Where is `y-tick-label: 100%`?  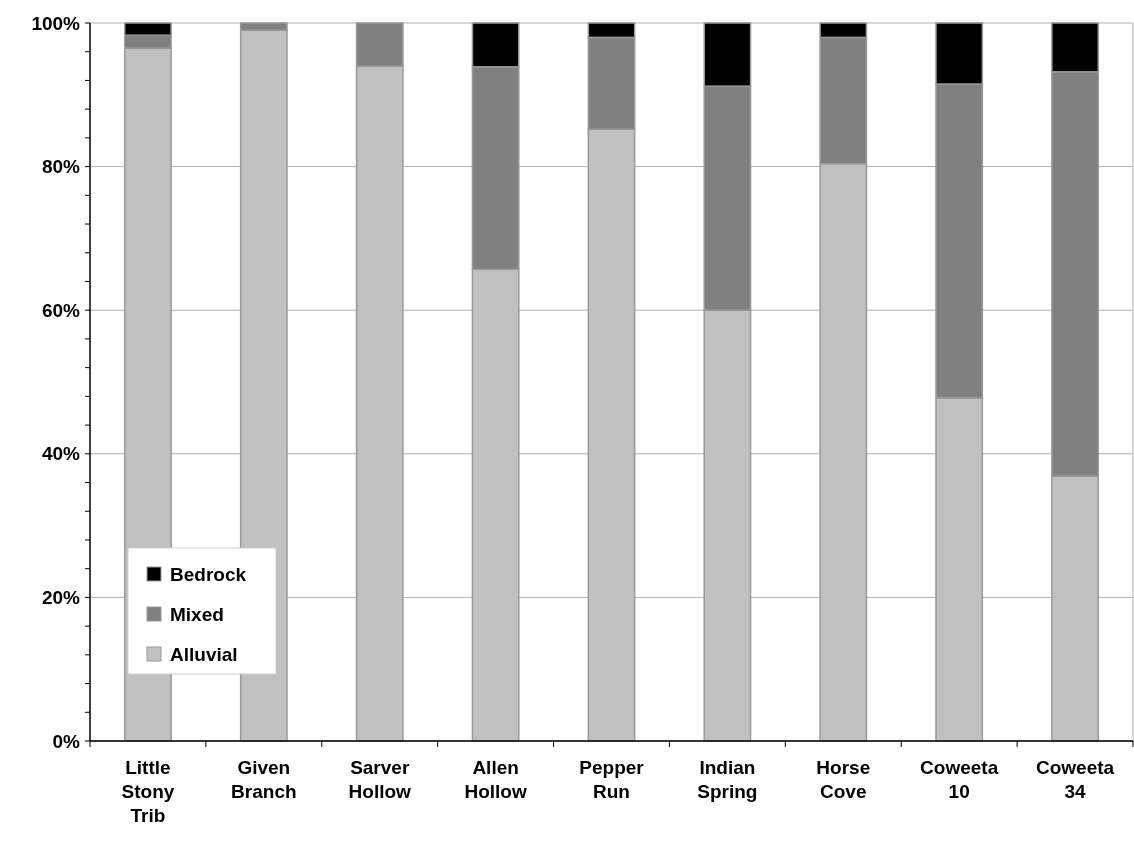 y-tick-label: 100% is located at coordinates (56, 23).